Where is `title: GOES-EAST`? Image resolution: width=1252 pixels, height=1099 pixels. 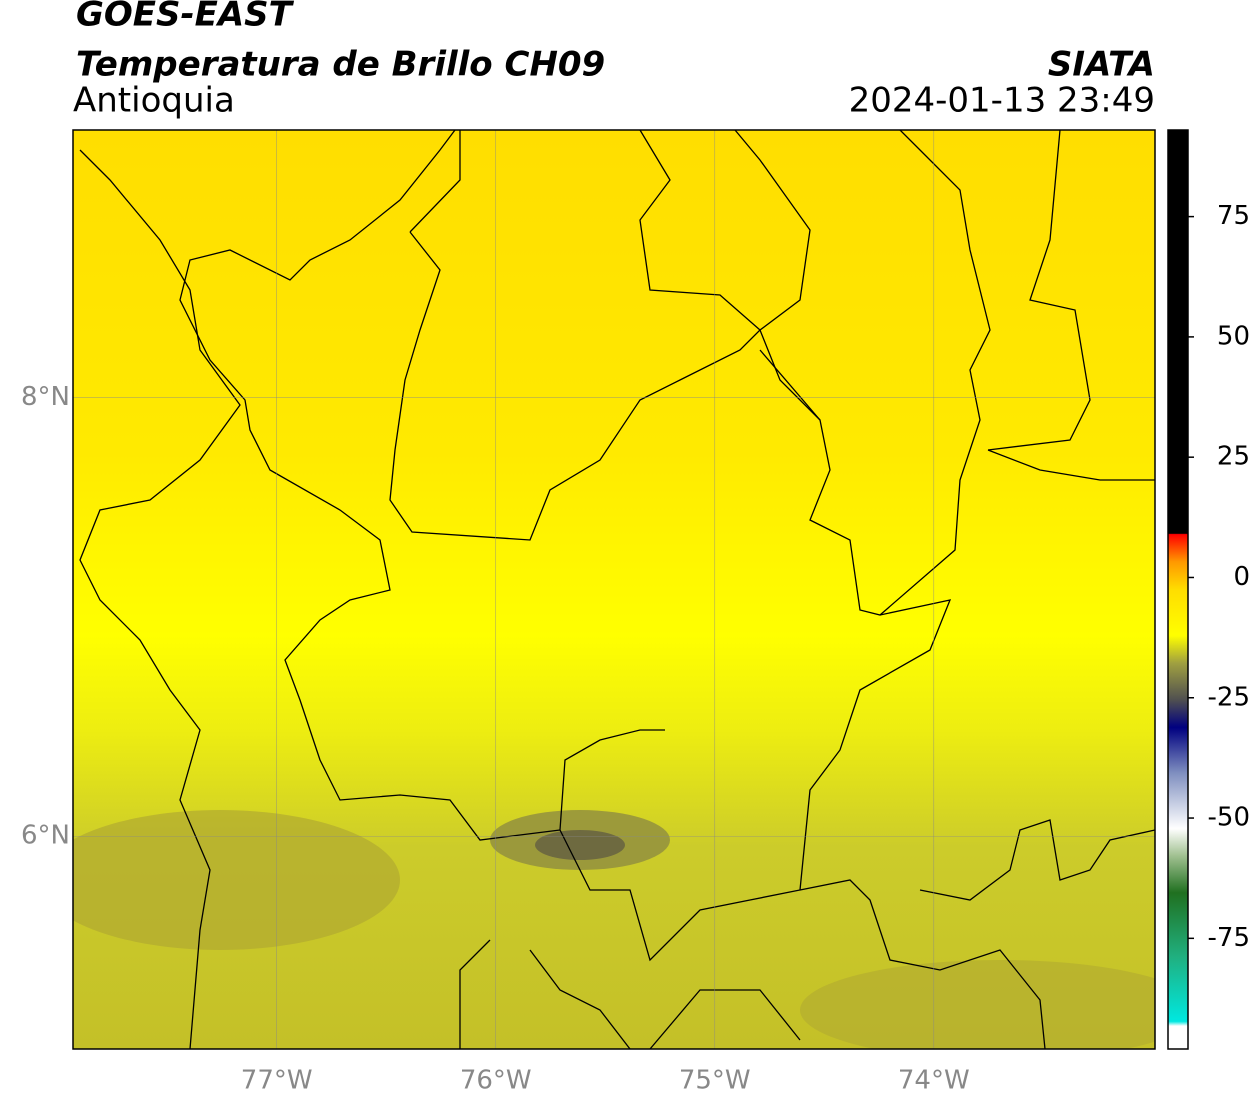 title: GOES-EAST is located at coordinates (185, 17).